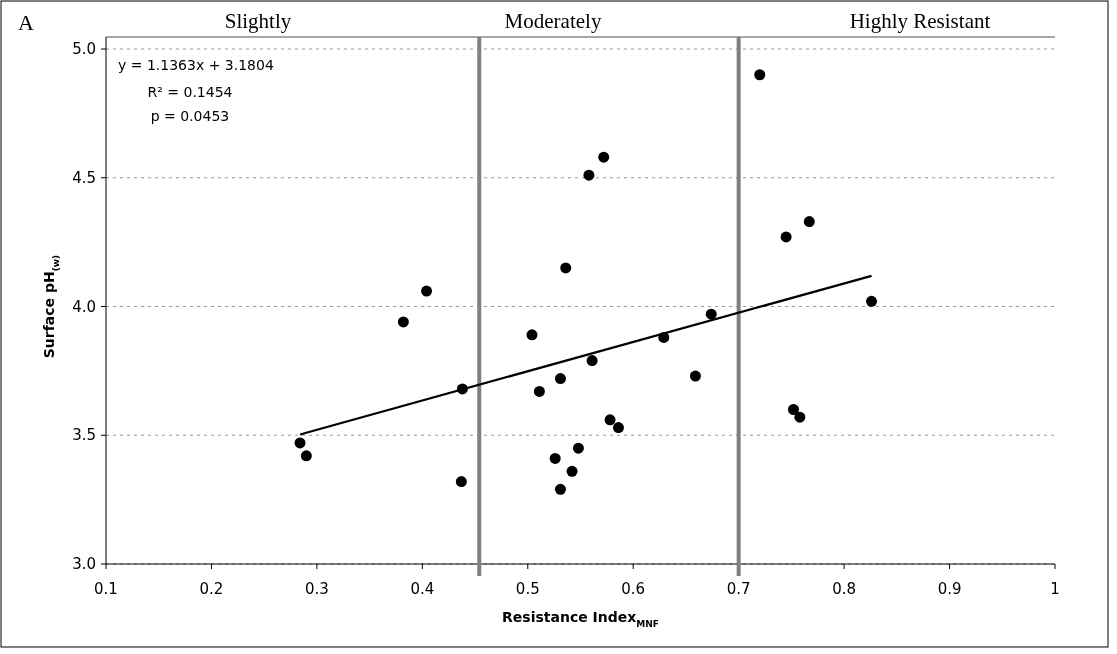 The width and height of the screenshot is (1117, 654). What do you see at coordinates (84, 306) in the screenshot?
I see `y-tick-label: 4.0` at bounding box center [84, 306].